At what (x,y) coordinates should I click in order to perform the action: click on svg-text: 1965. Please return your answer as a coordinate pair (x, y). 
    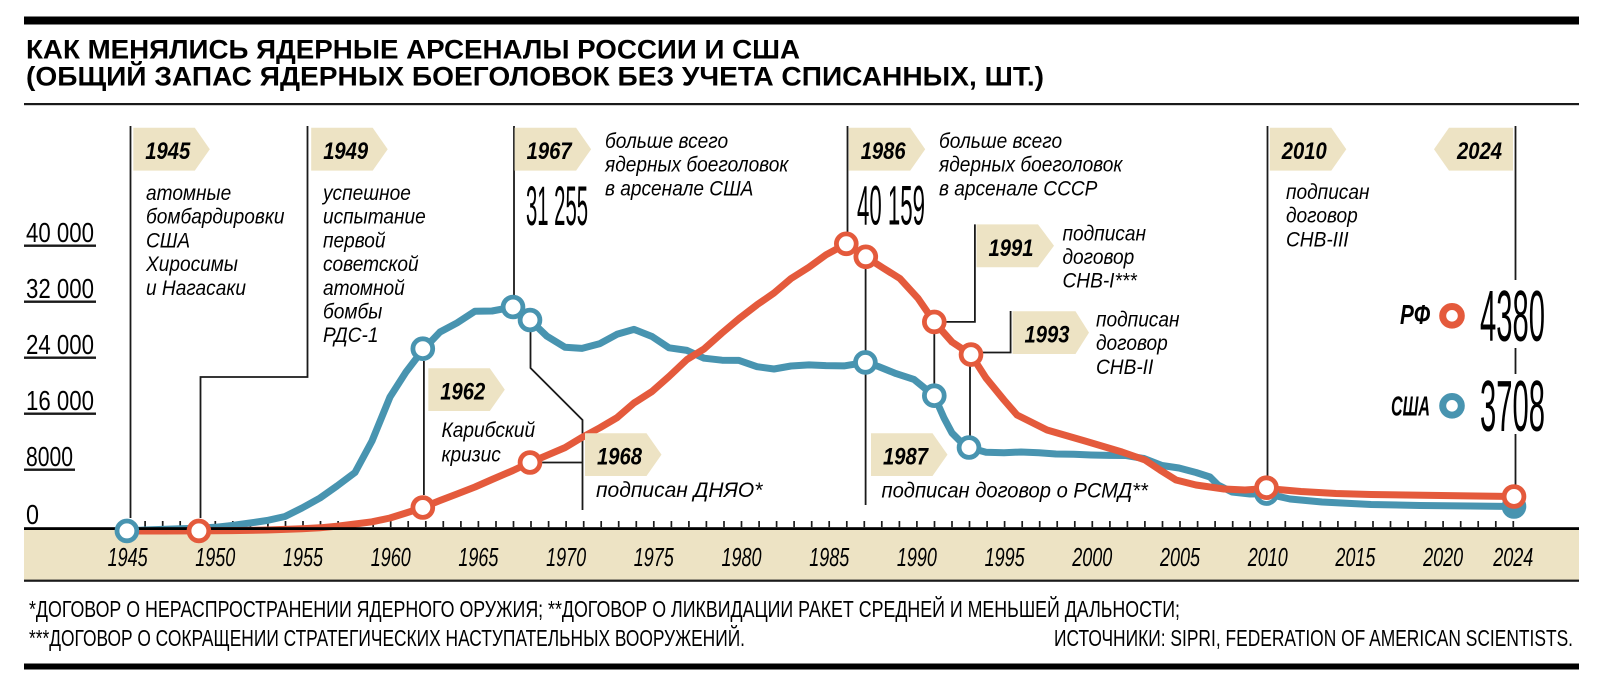
    Looking at the image, I should click on (478, 557).